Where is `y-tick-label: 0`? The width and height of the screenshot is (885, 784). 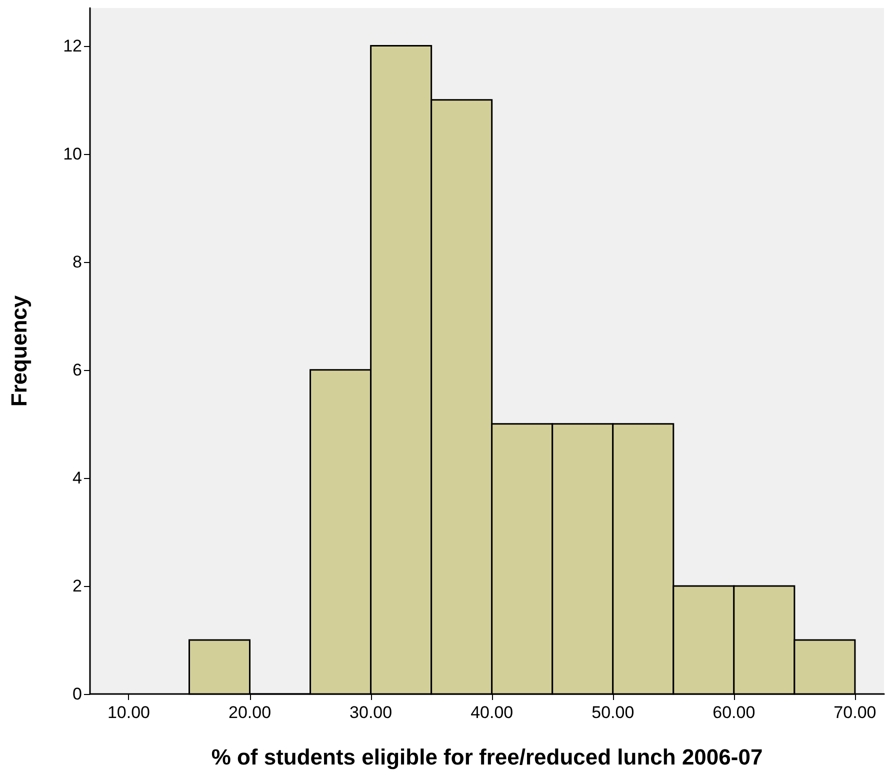
y-tick-label: 0 is located at coordinates (77, 694).